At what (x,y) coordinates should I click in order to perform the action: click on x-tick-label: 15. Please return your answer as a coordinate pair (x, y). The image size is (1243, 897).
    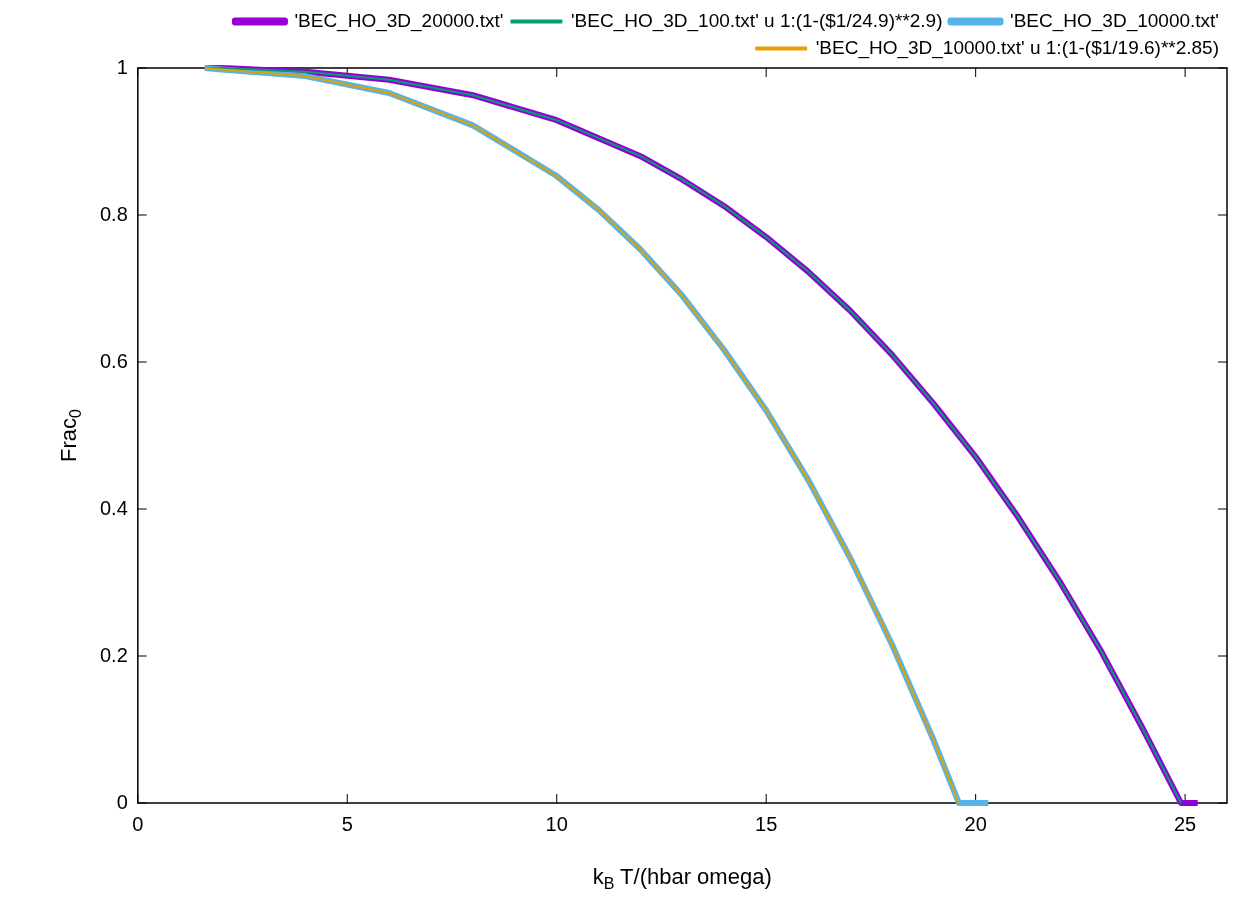
    Looking at the image, I should click on (766, 823).